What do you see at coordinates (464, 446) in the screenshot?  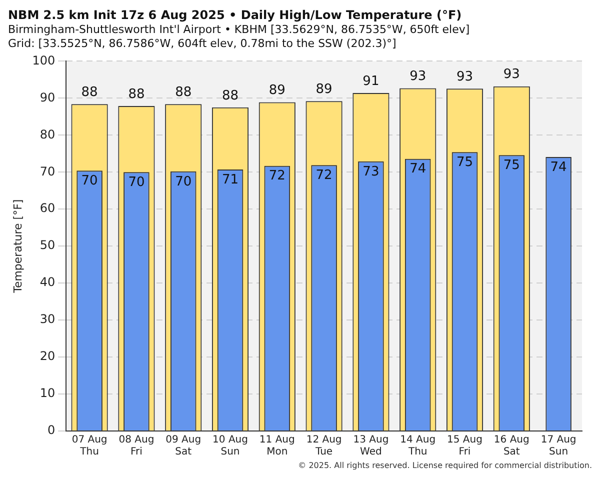 I see `x-tick-label: 15 Aug Fri` at bounding box center [464, 446].